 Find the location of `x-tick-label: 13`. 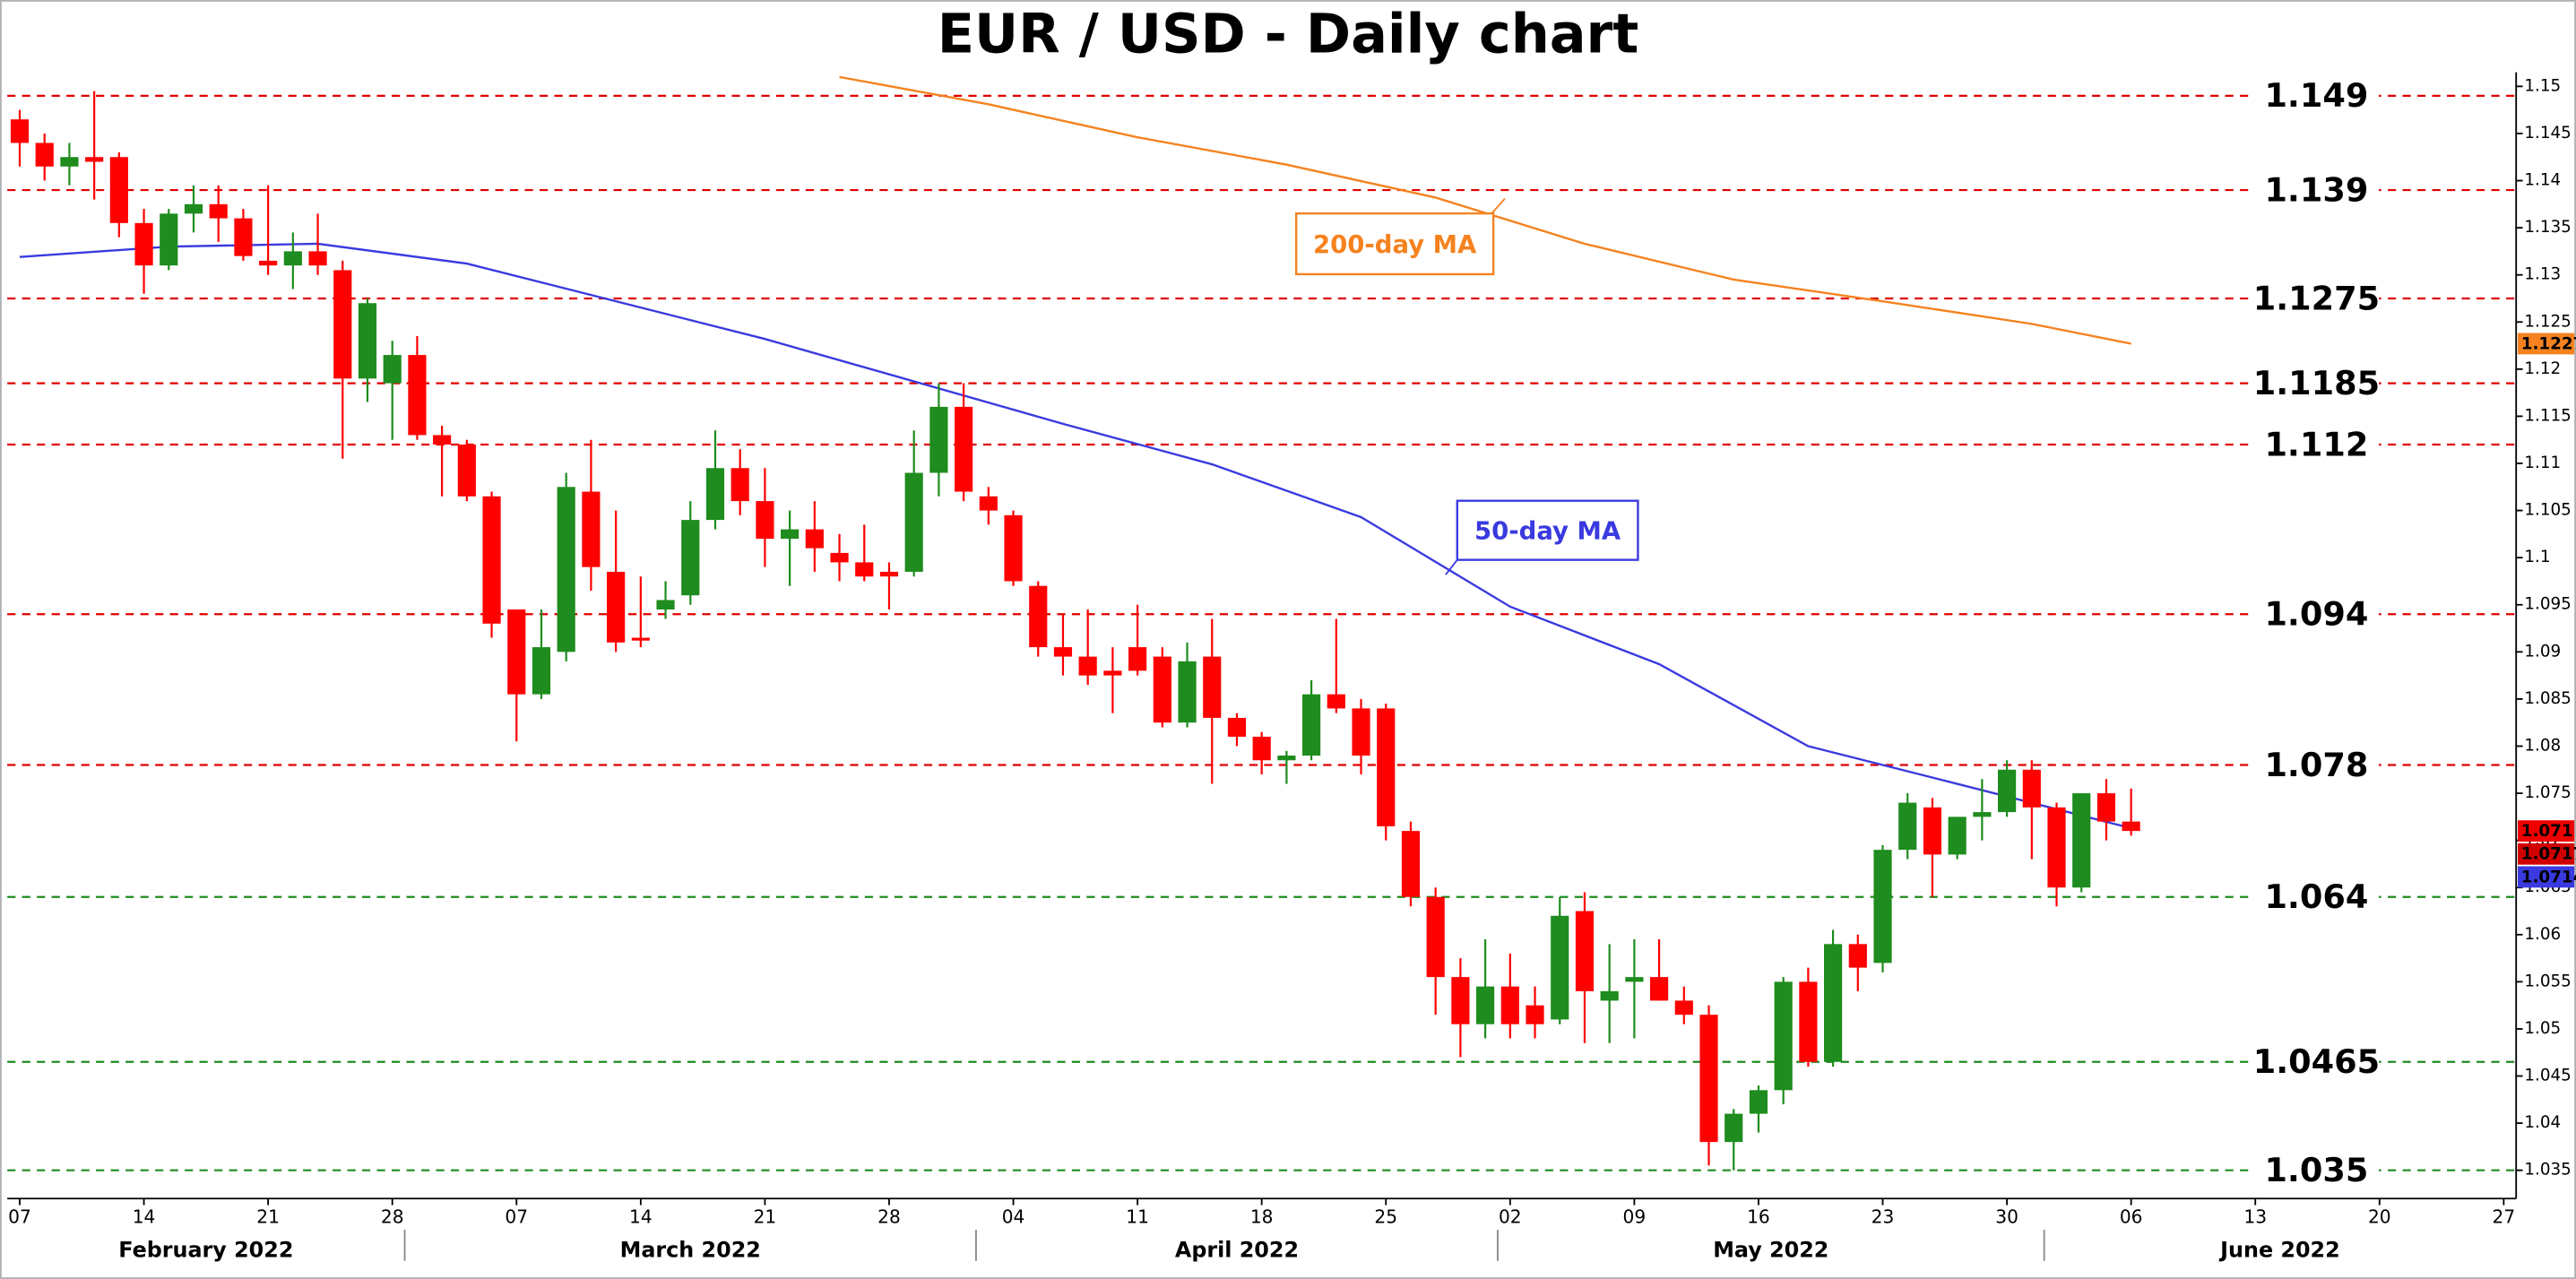

x-tick-label: 13 is located at coordinates (2255, 1217).